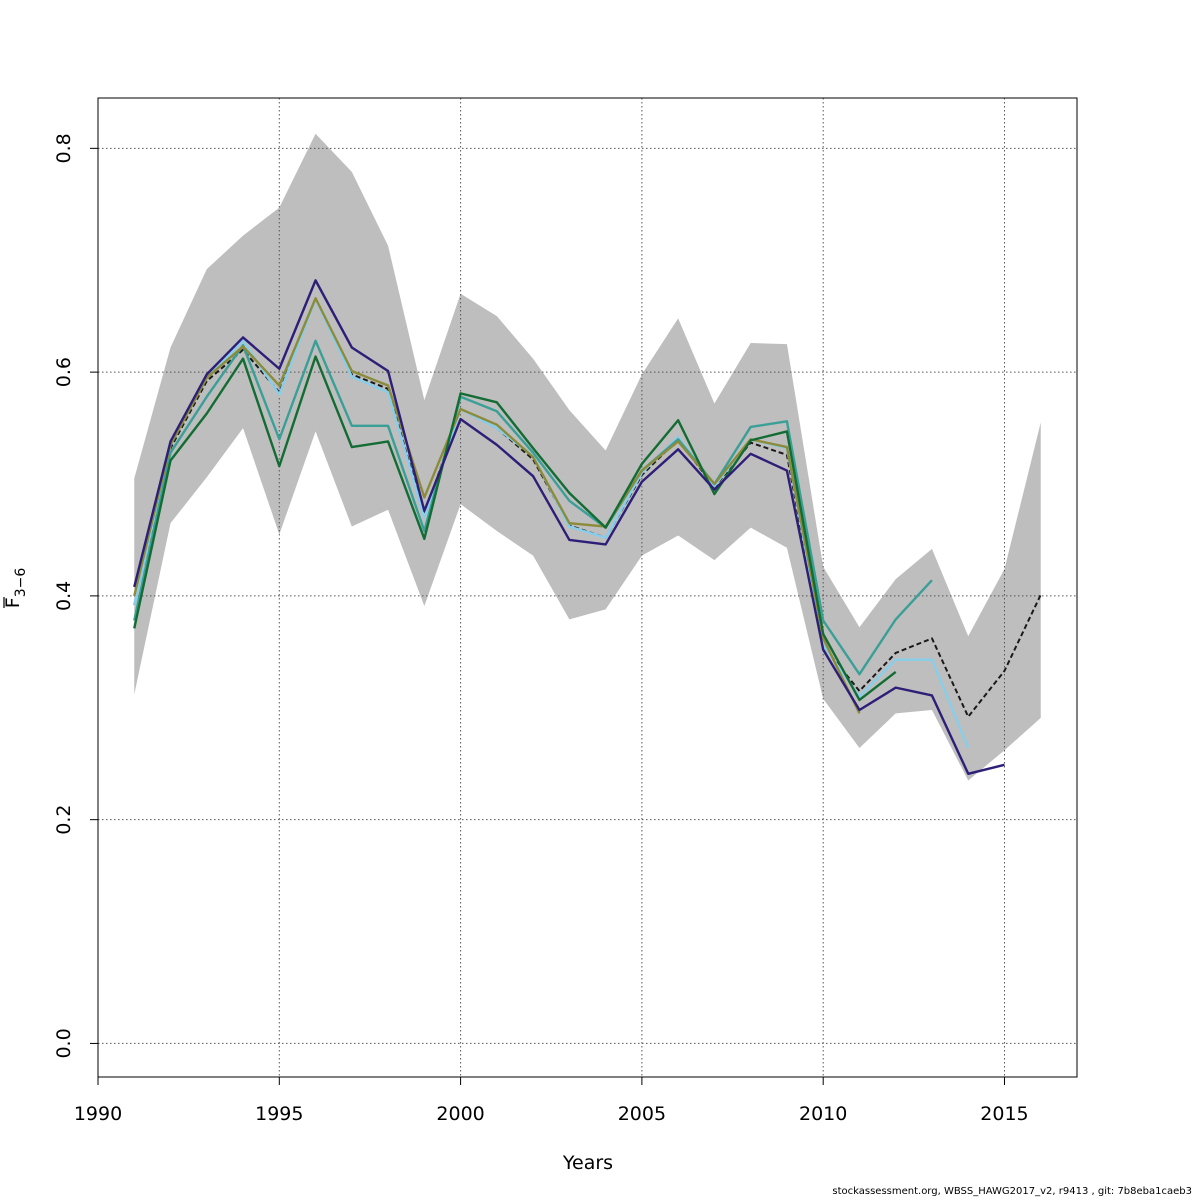 The width and height of the screenshot is (1200, 1200). What do you see at coordinates (64, 1043) in the screenshot?
I see `y-tick-label: 0.0` at bounding box center [64, 1043].